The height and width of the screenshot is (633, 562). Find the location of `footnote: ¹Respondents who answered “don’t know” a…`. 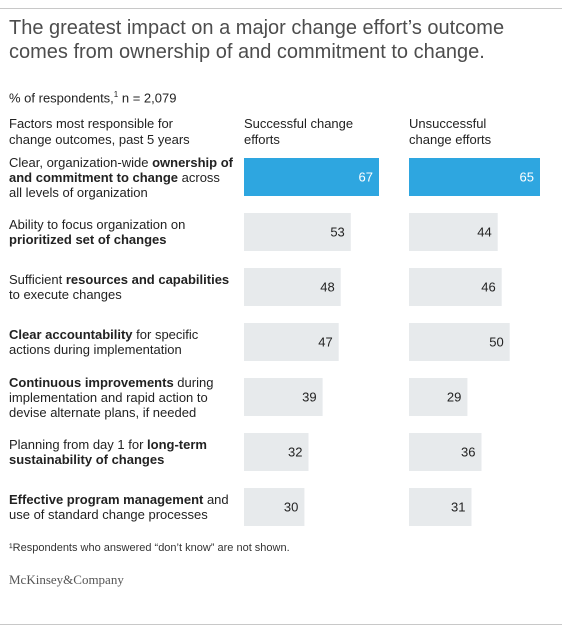

footnote: ¹Respondents who answered “don’t know” a… is located at coordinates (149, 548).